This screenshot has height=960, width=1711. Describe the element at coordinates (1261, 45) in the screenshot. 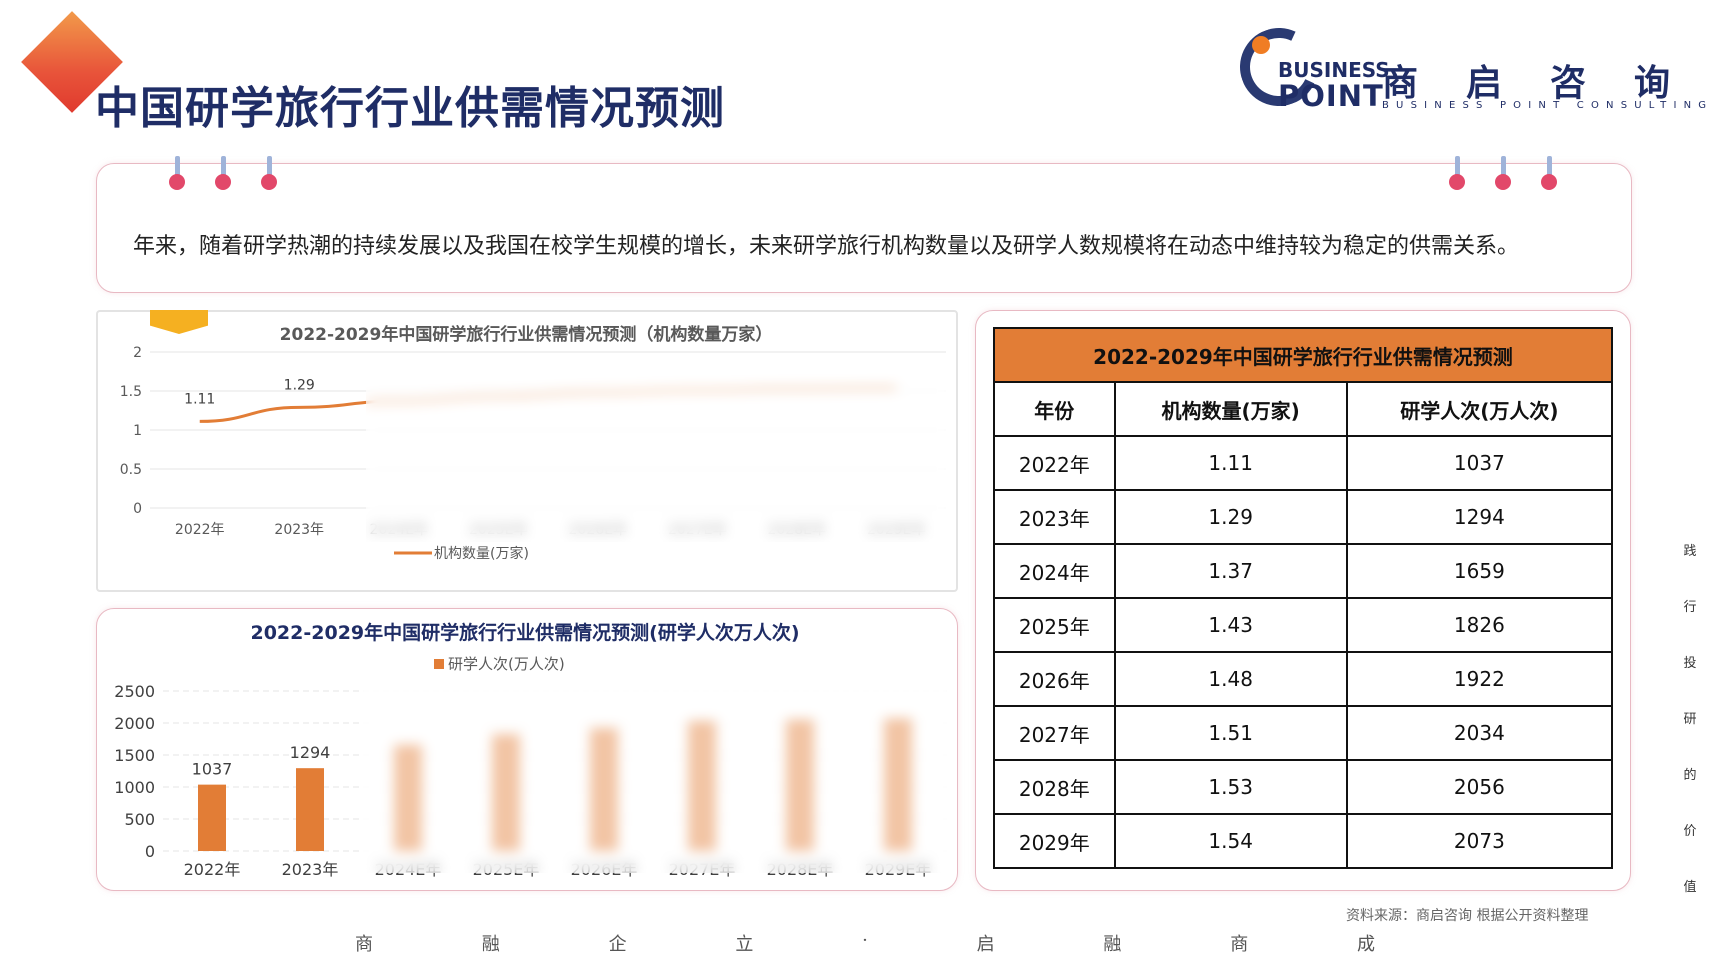

I see `logo-dot-icon` at that location.